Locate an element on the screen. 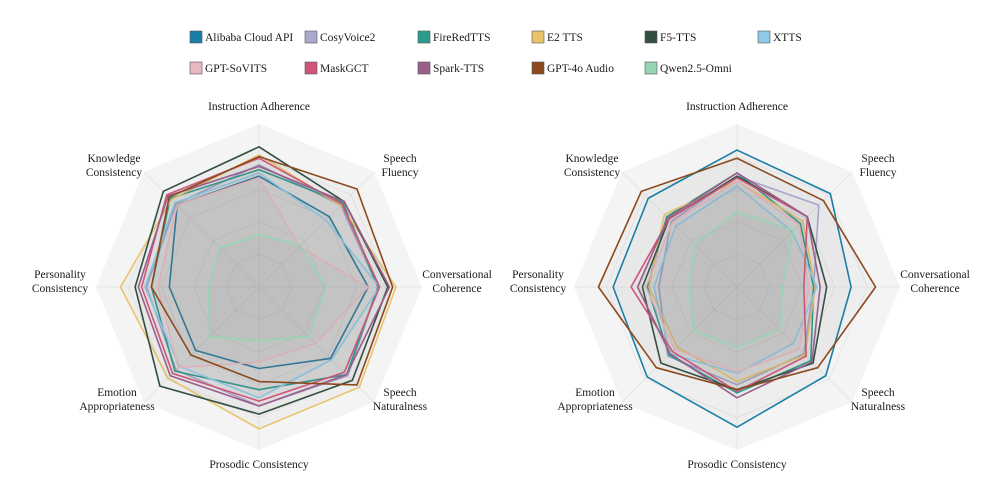 The width and height of the screenshot is (996, 498). legend-label: F5-TTS is located at coordinates (678, 38).